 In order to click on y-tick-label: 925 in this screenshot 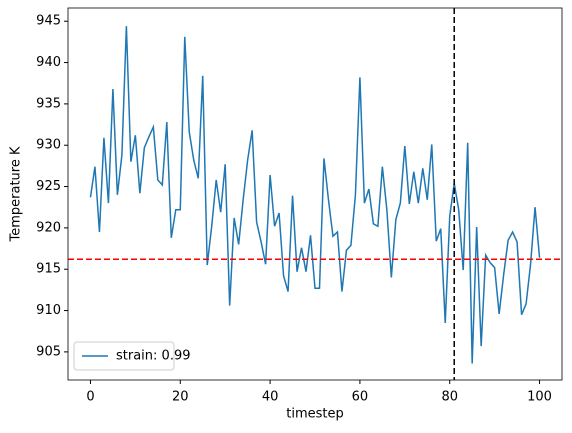, I will do `click(48, 186)`.